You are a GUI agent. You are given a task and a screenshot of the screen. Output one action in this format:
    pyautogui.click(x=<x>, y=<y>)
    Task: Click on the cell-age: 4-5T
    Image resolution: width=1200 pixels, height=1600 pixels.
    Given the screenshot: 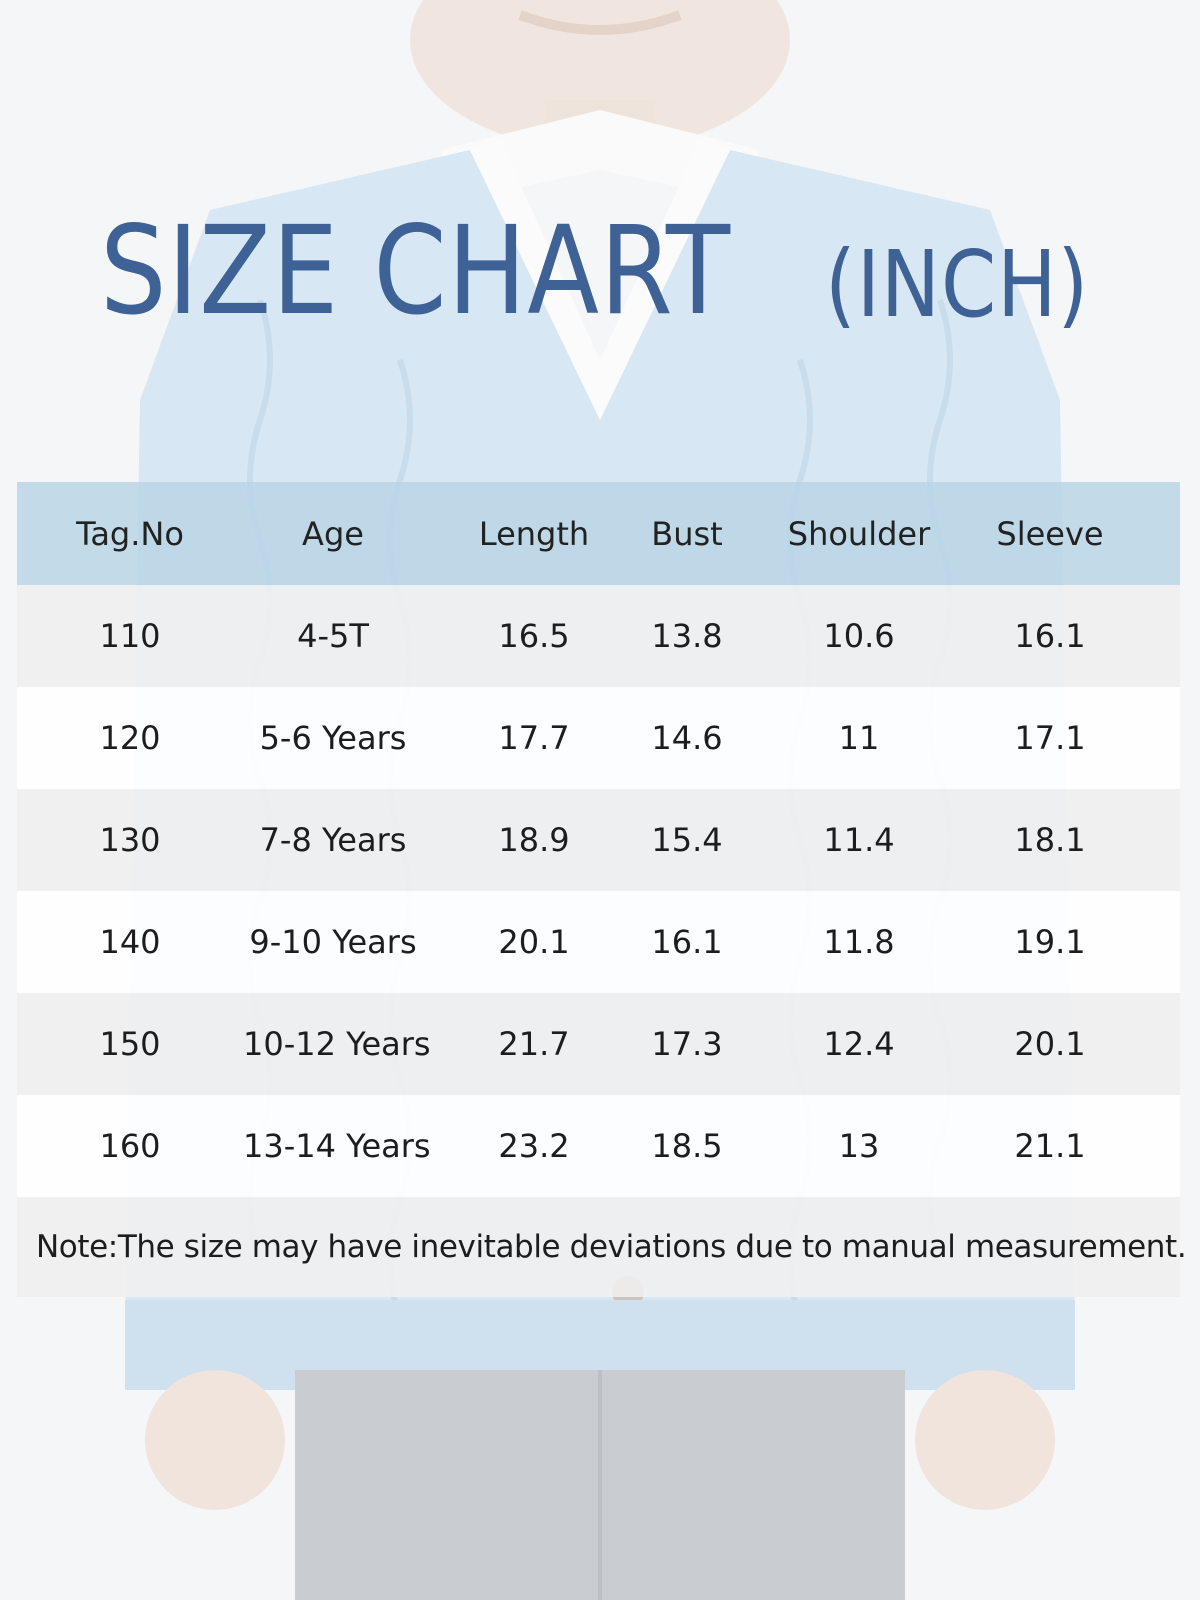 What is the action you would take?
    pyautogui.click(x=333, y=636)
    